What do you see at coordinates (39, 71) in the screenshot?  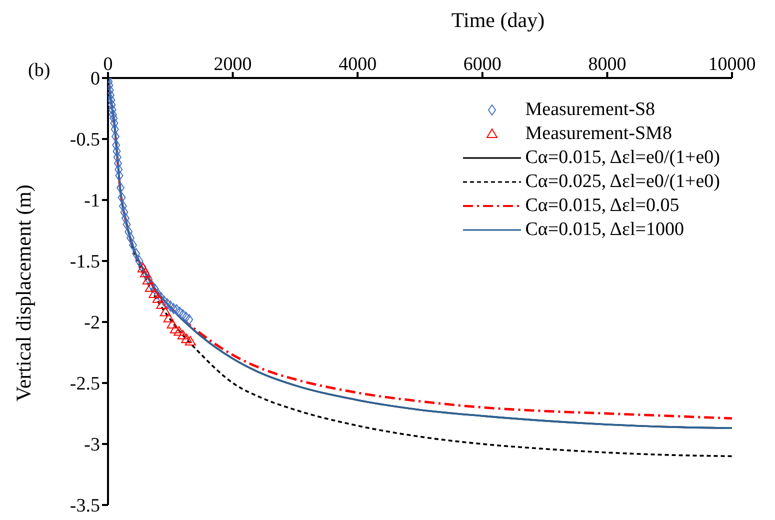 I see `text: (b)` at bounding box center [39, 71].